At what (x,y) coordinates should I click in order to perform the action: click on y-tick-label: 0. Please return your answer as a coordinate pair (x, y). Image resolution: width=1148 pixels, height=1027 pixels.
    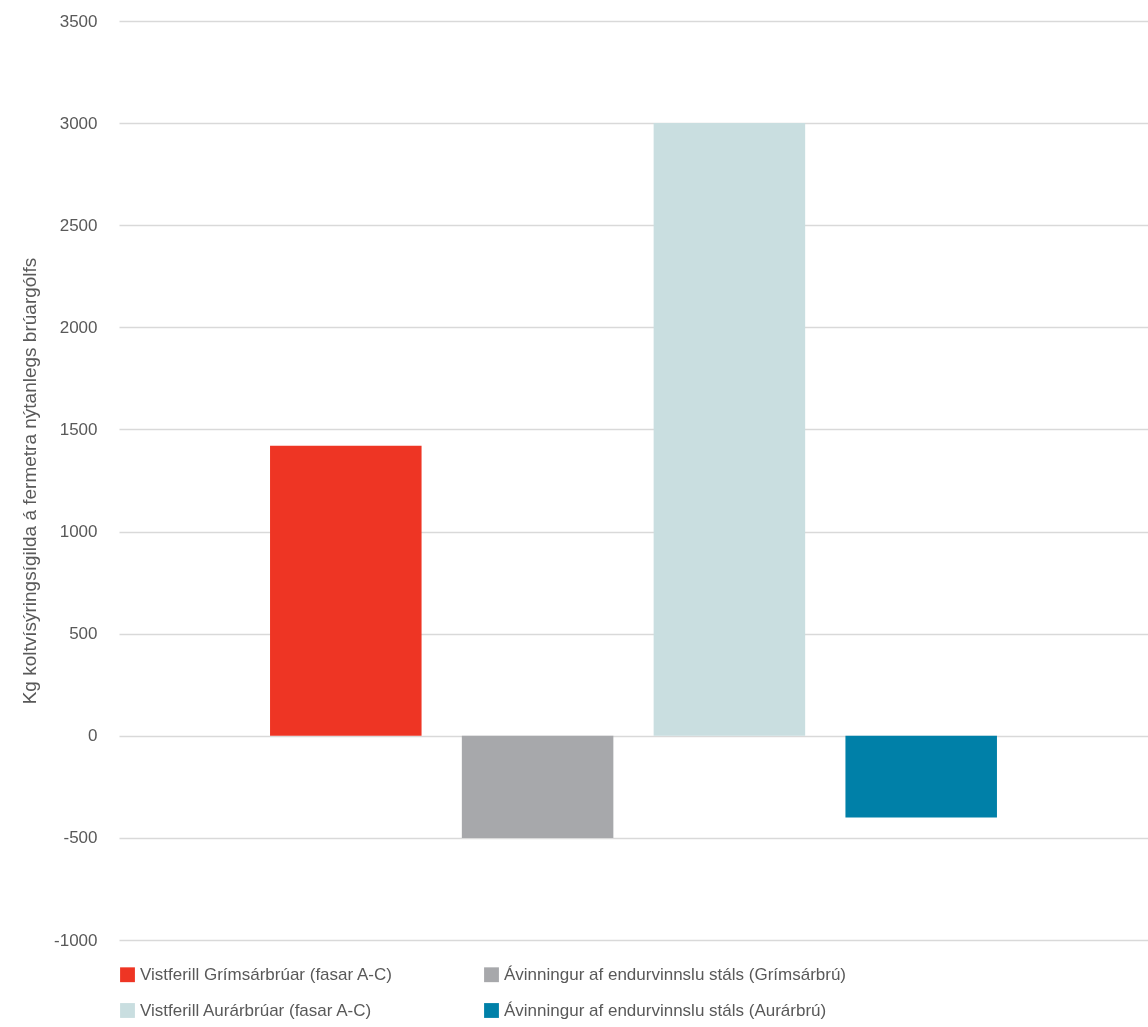
    Looking at the image, I should click on (93, 736).